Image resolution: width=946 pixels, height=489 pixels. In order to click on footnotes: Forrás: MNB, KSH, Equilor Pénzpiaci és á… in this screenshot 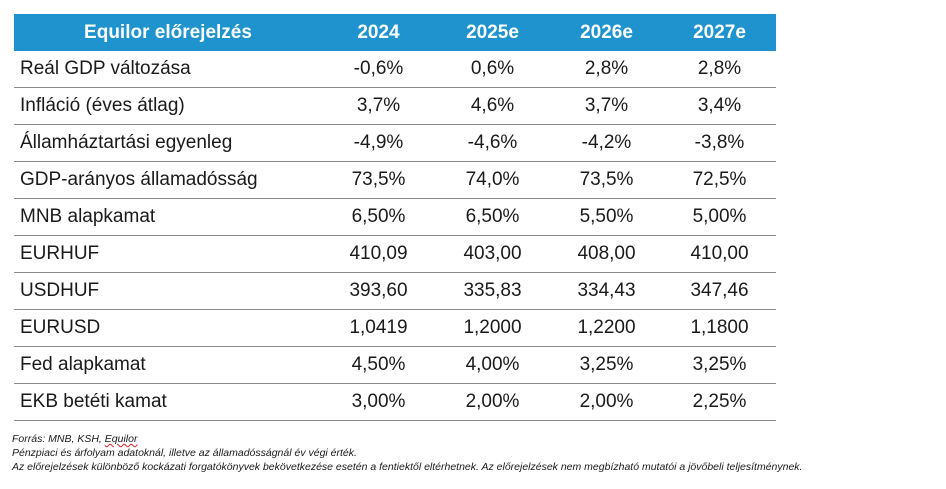, I will do `click(407, 453)`.